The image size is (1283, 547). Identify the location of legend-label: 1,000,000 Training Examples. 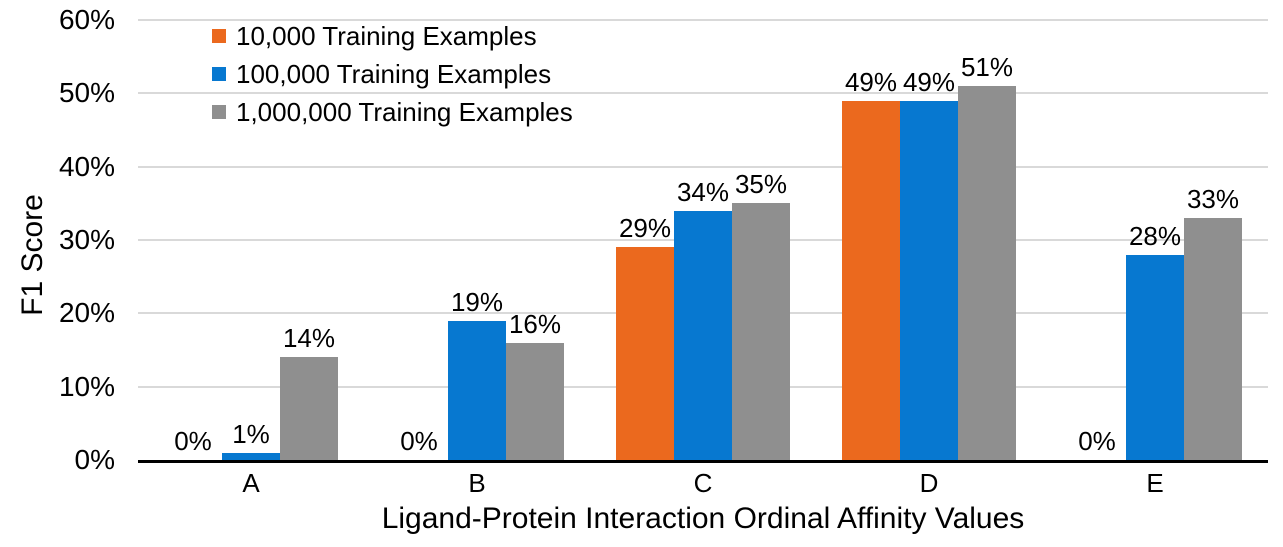
(404, 111).